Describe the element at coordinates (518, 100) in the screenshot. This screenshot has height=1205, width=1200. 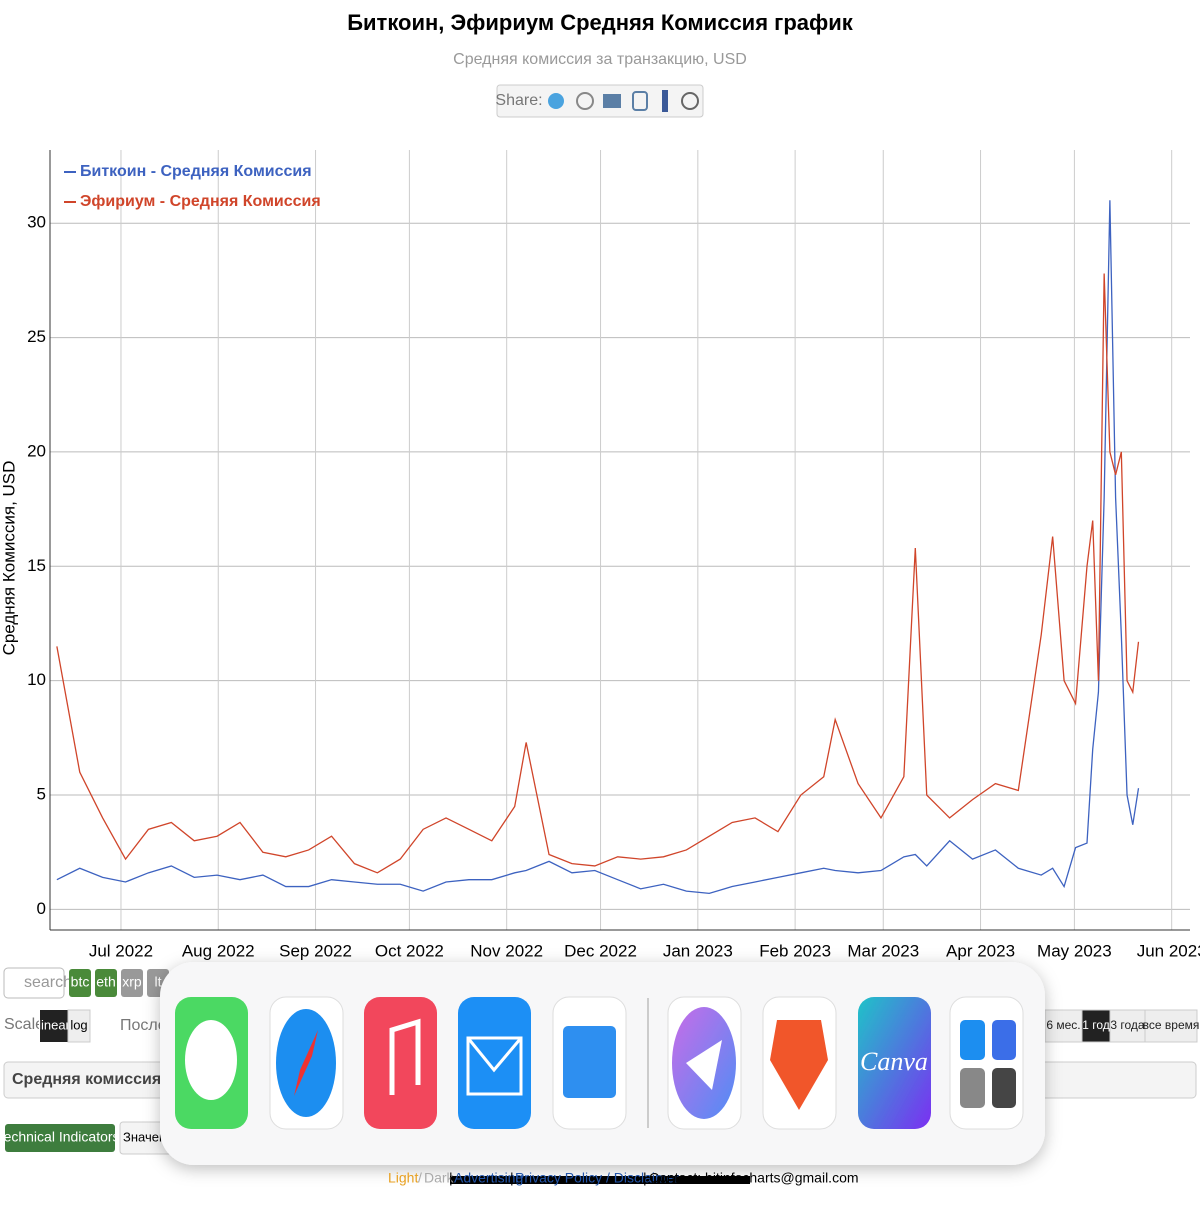
I see `share-label: Share:` at that location.